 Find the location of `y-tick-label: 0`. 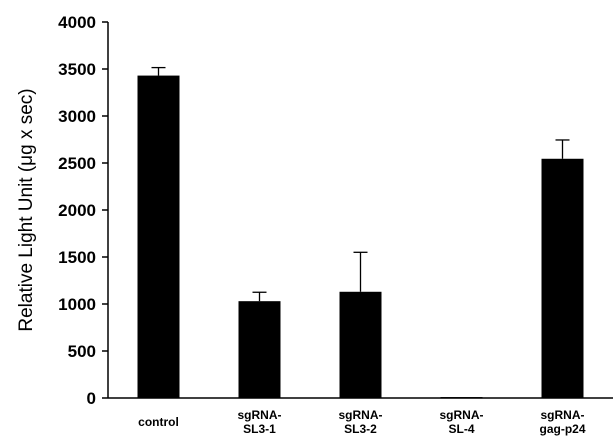

y-tick-label: 0 is located at coordinates (91, 398).